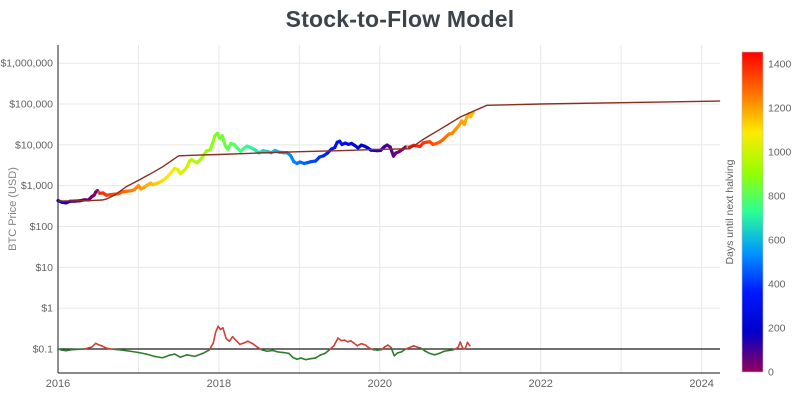 The height and width of the screenshot is (404, 800). I want to click on svg-text: $10,000, so click(34, 145).